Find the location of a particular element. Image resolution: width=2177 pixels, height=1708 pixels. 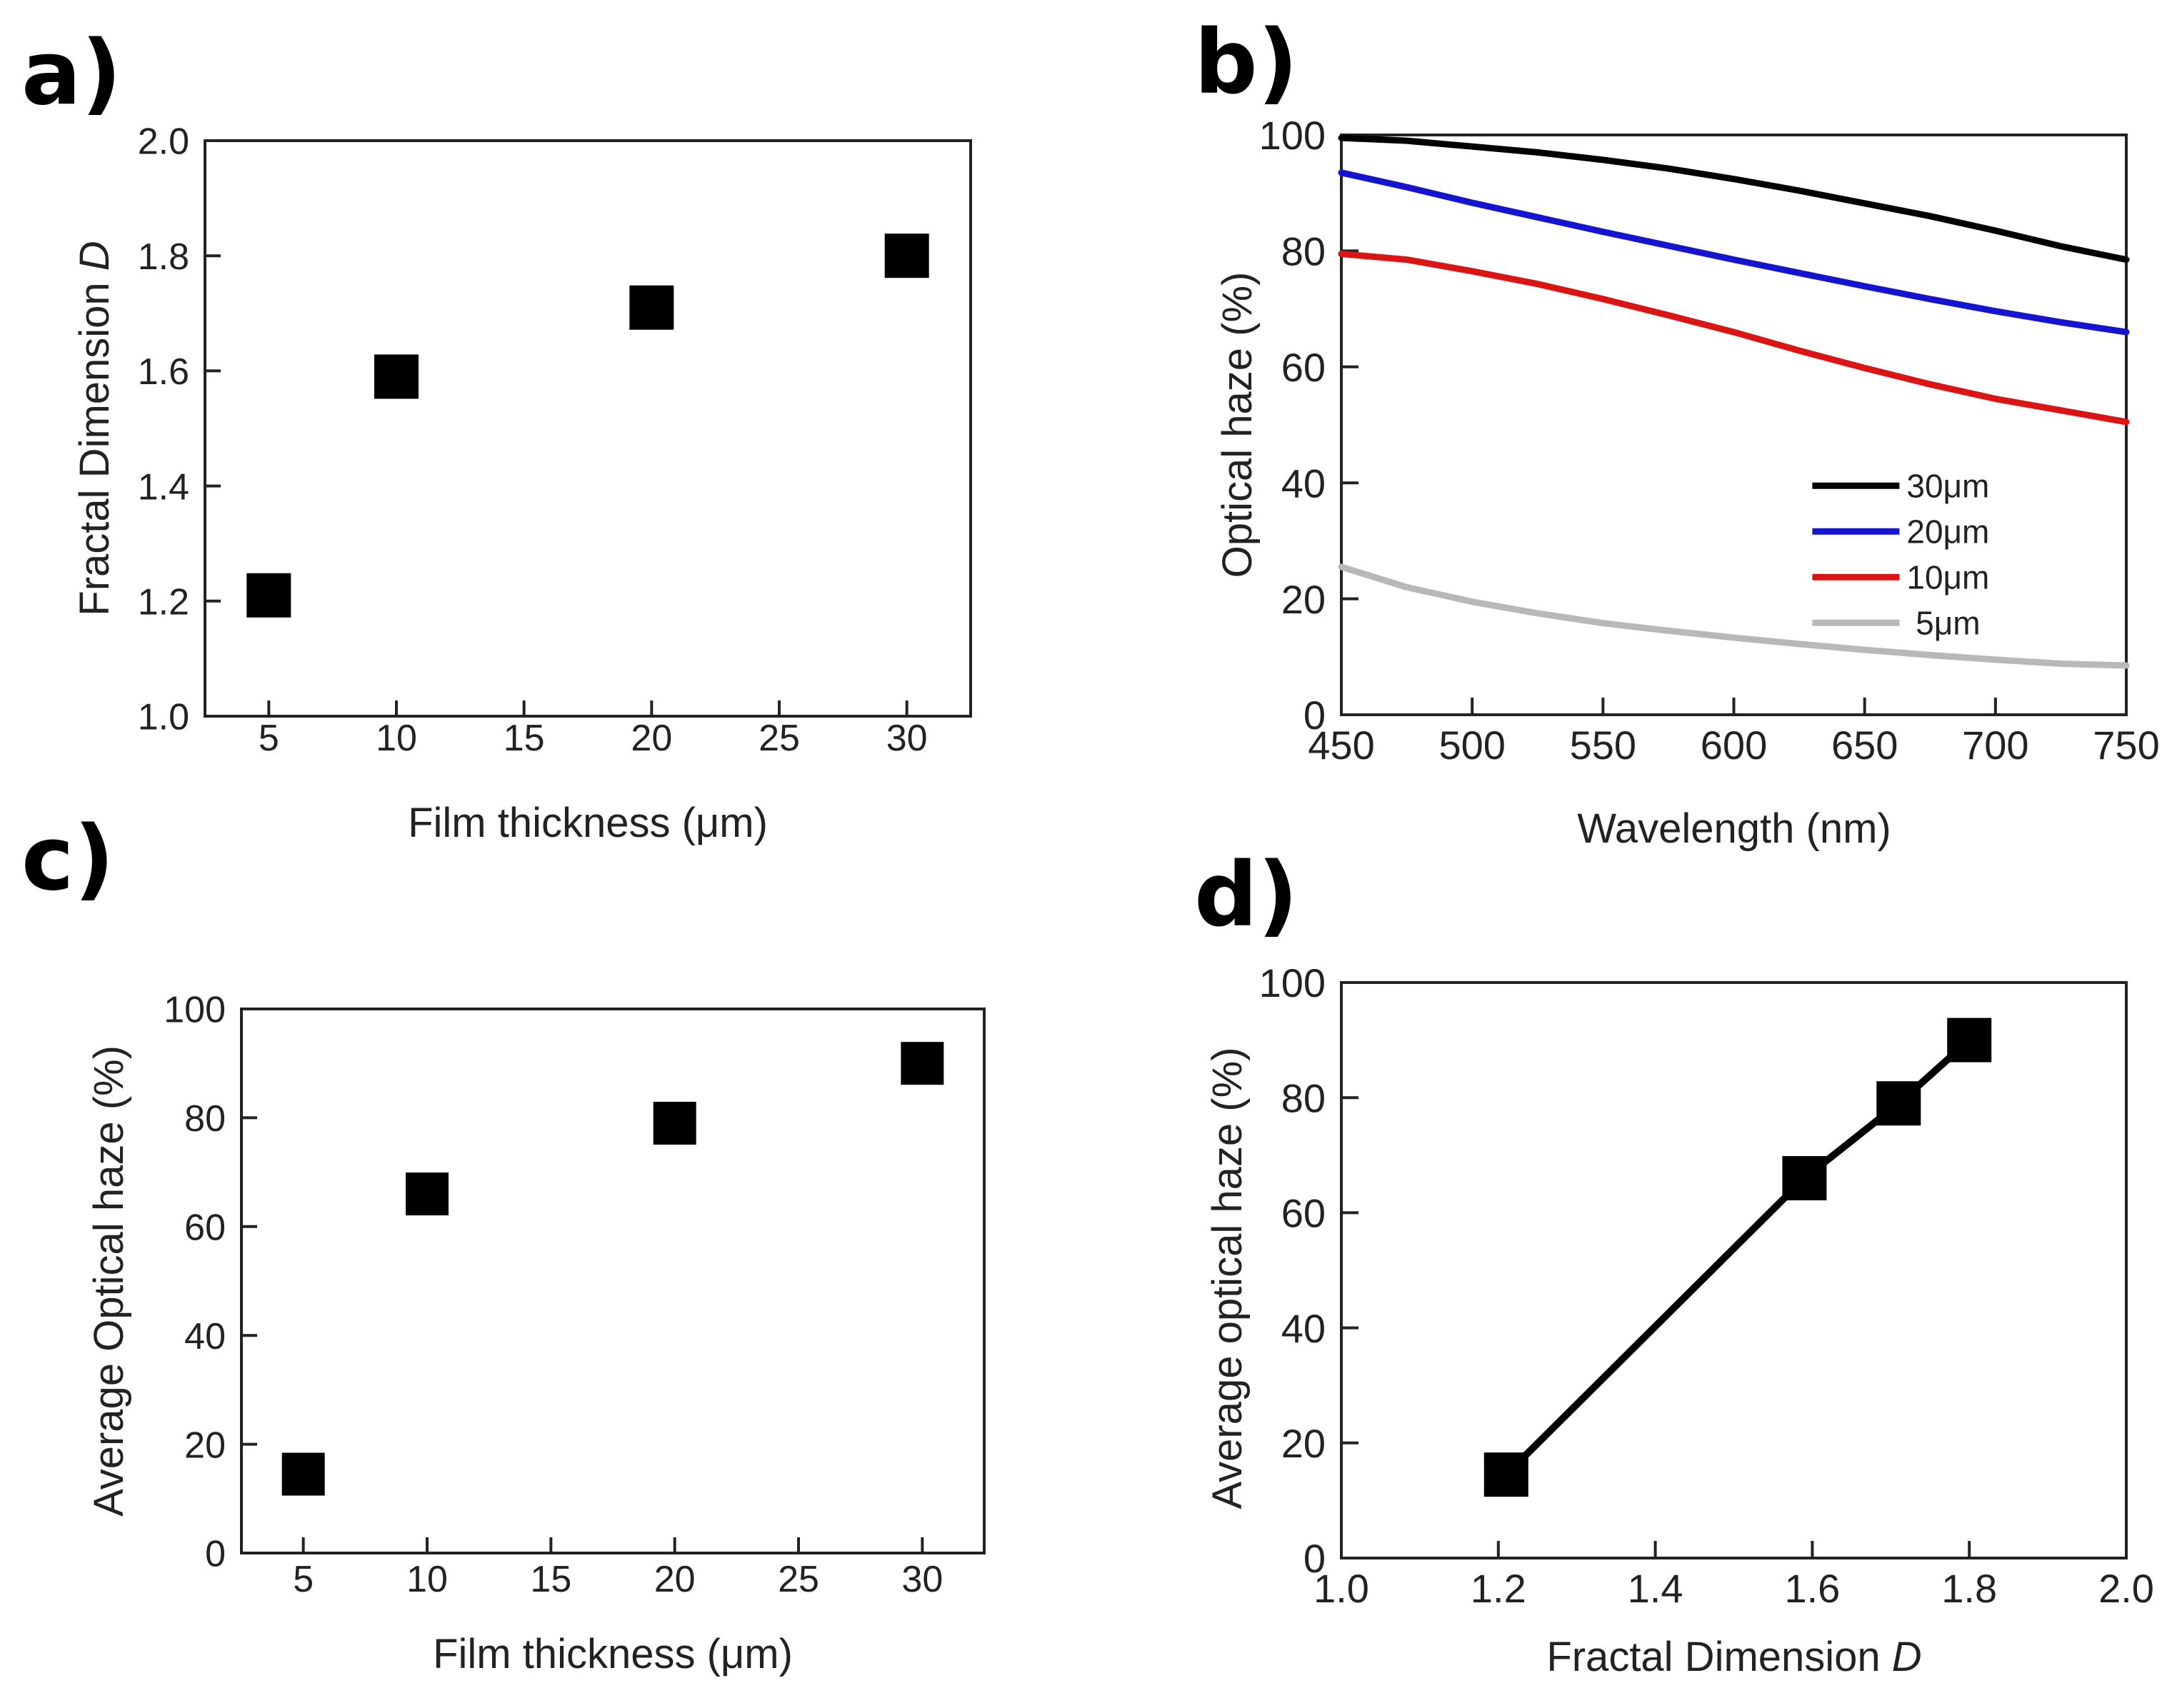

d-x-tick-label: 1.4 is located at coordinates (1656, 1588).